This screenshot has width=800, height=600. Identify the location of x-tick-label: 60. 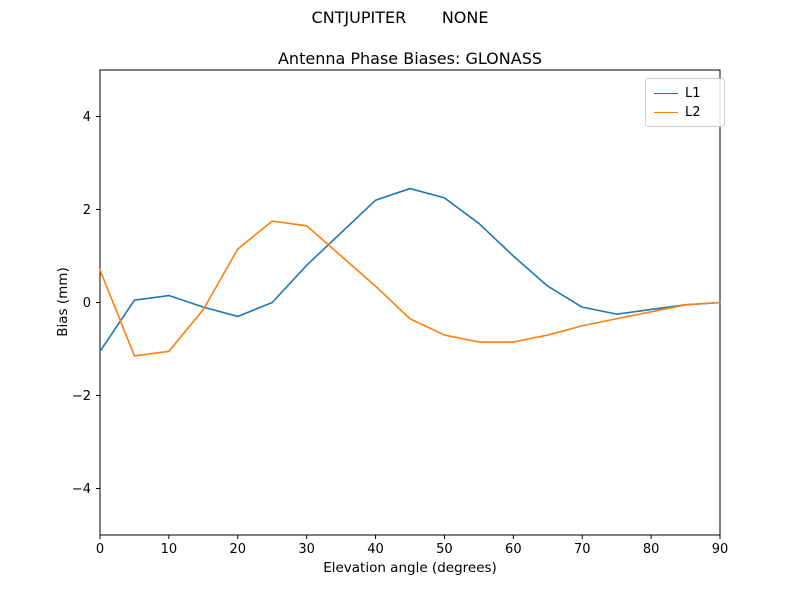
(513, 549).